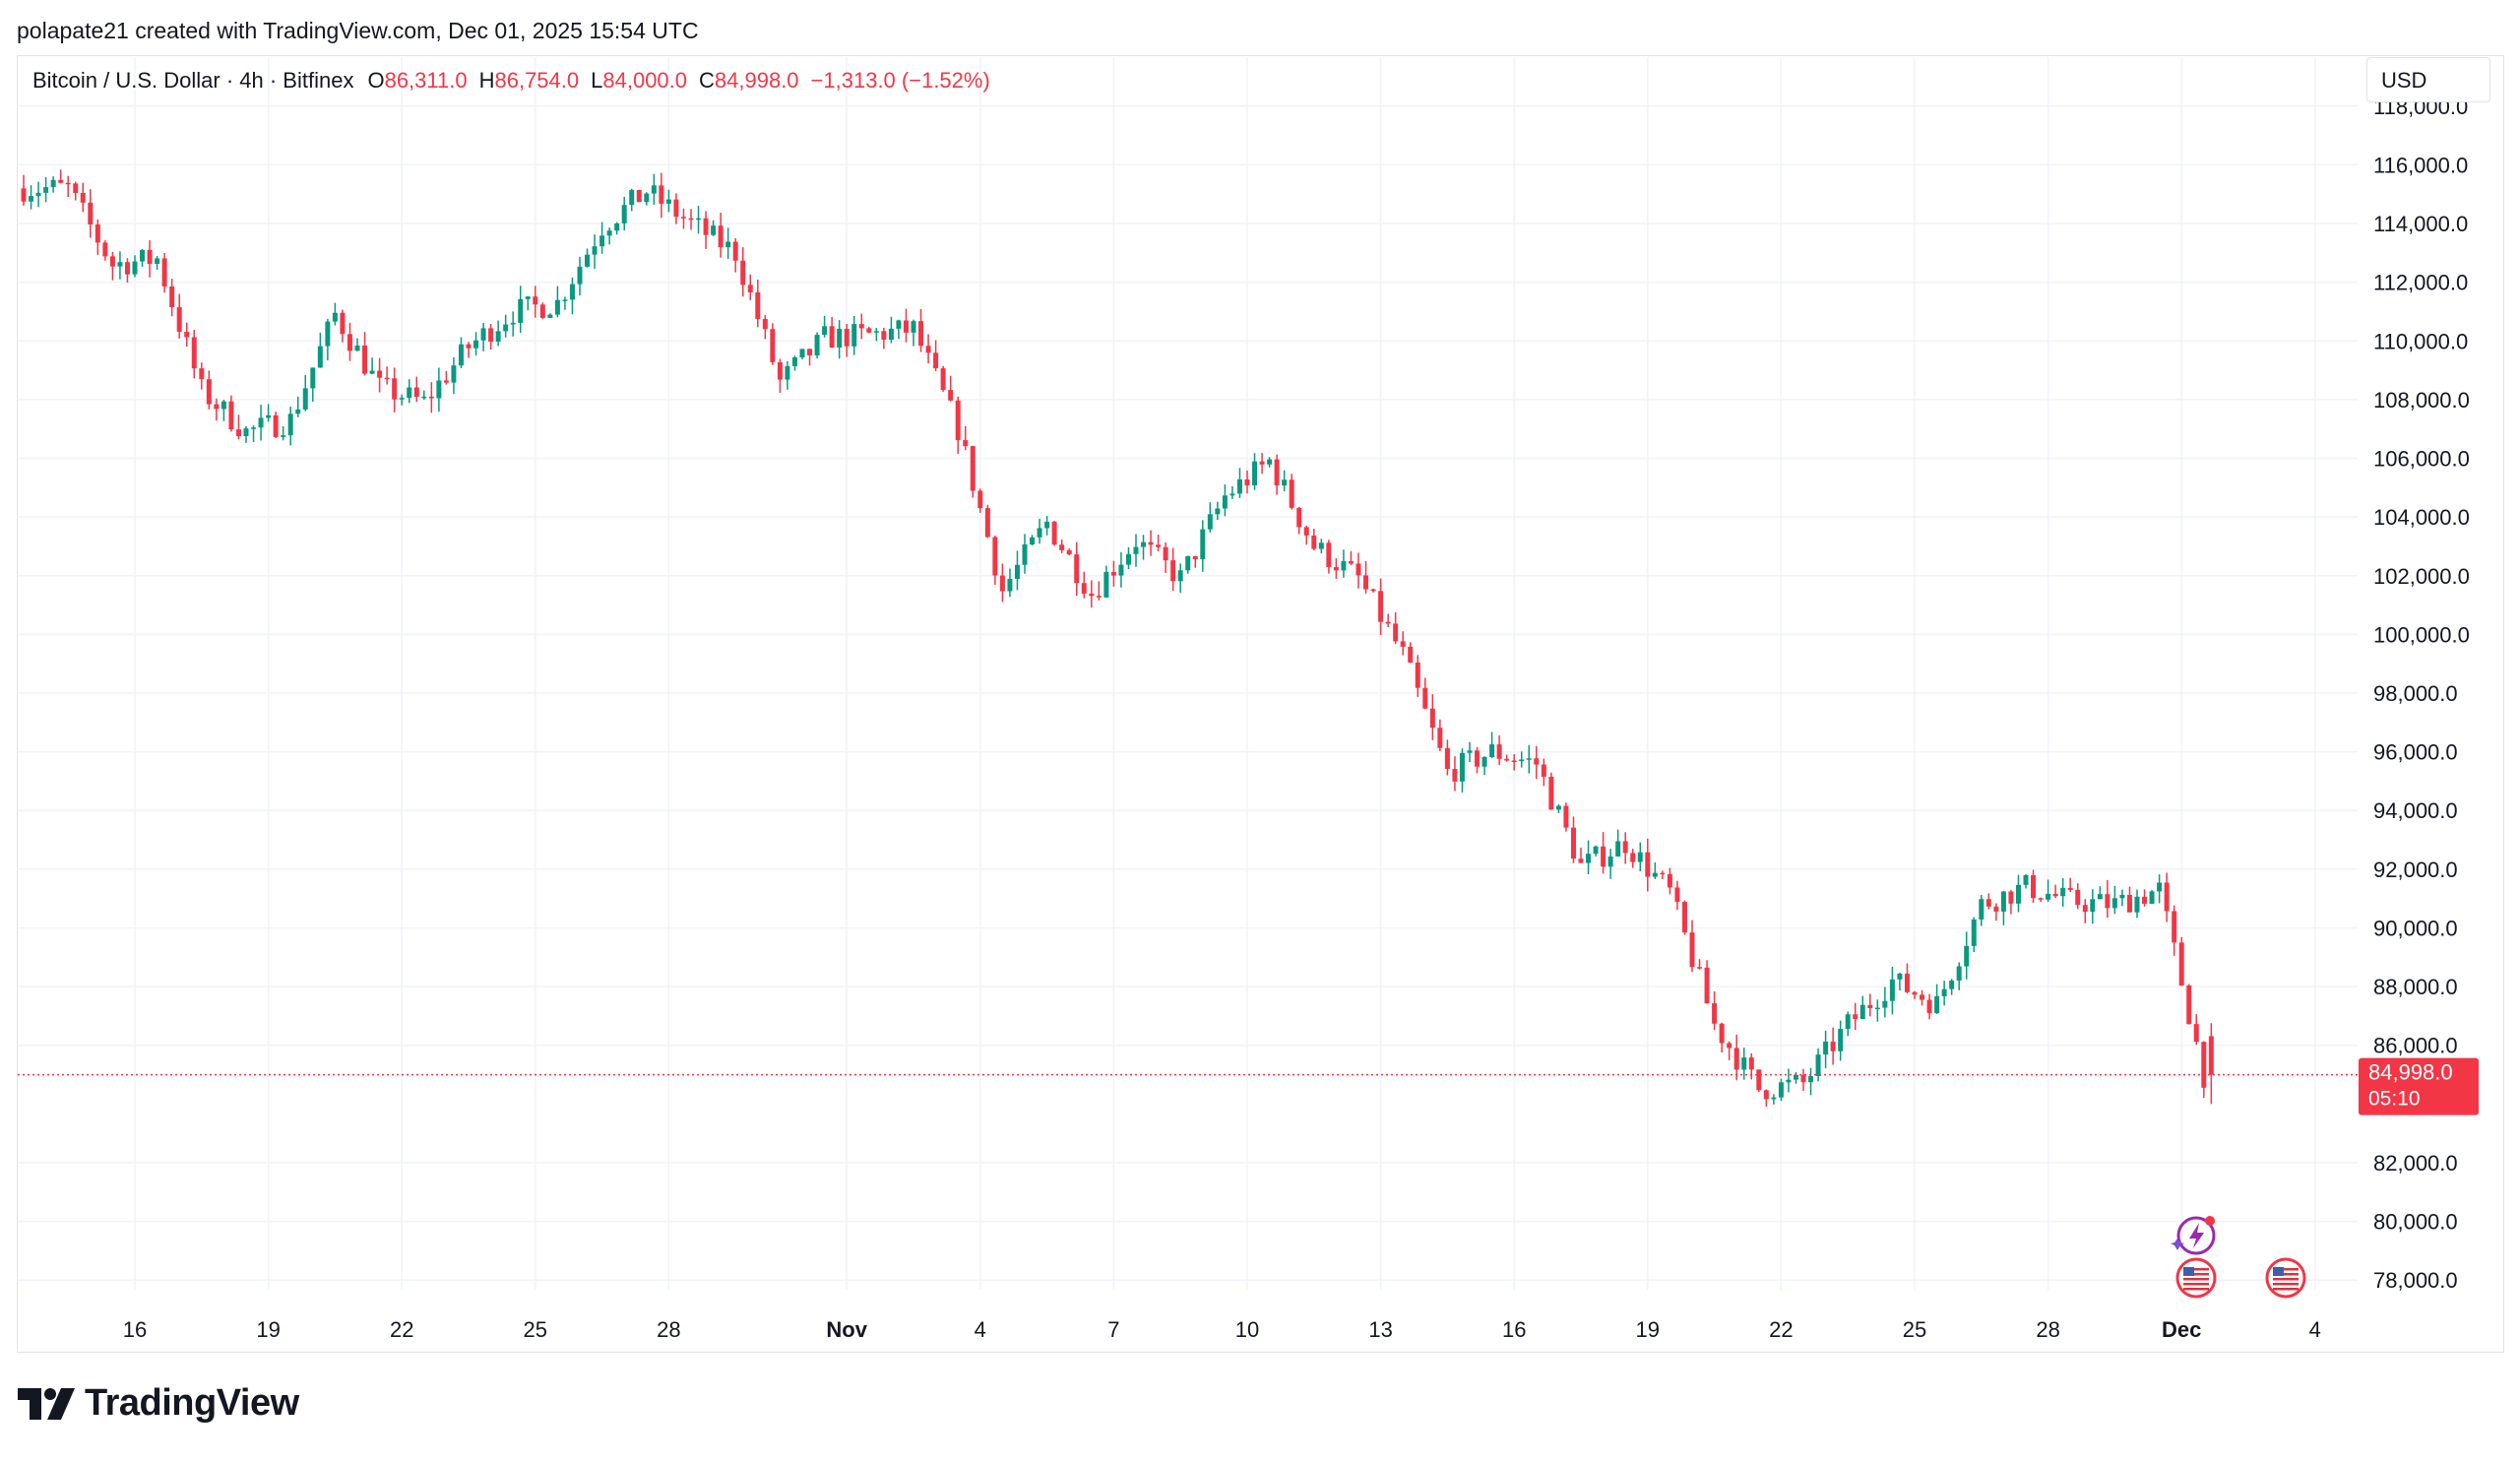 Image resolution: width=2520 pixels, height=1463 pixels. I want to click on tradingview-logo: TradingView, so click(158, 1403).